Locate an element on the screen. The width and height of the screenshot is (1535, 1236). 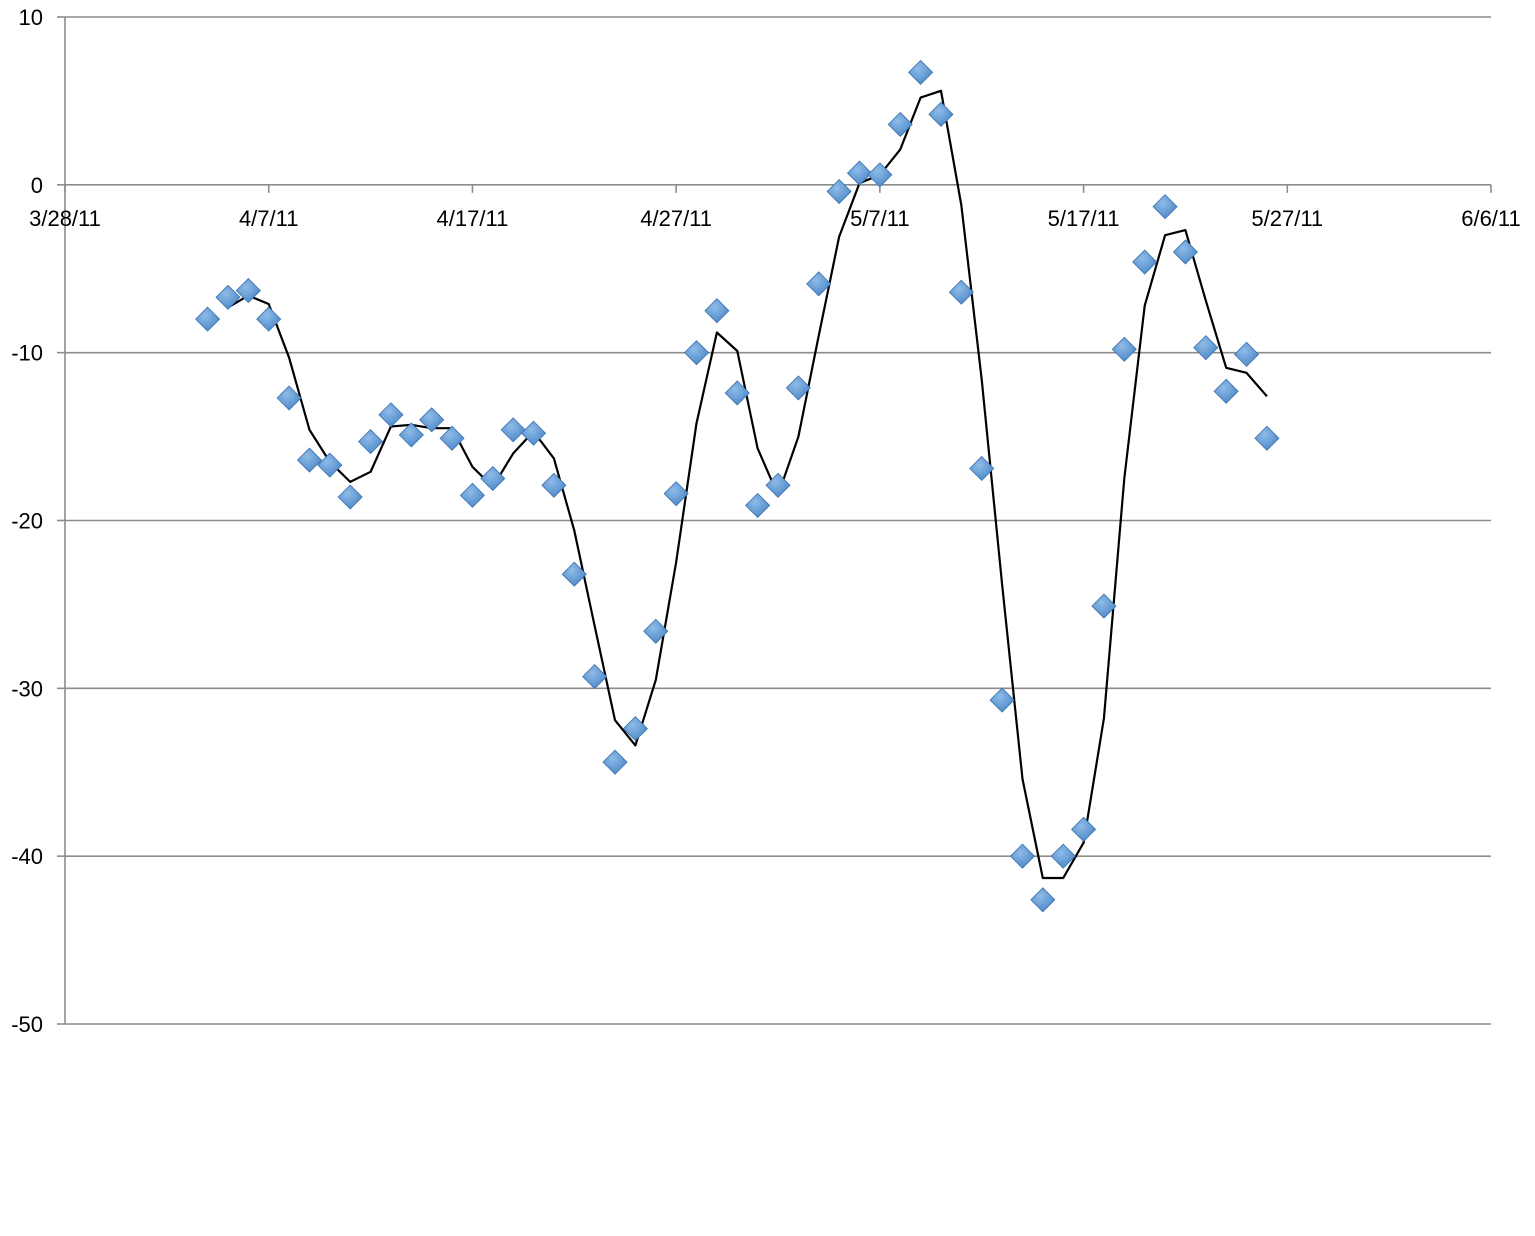
x-tick-label: 4/27/11 is located at coordinates (676, 218).